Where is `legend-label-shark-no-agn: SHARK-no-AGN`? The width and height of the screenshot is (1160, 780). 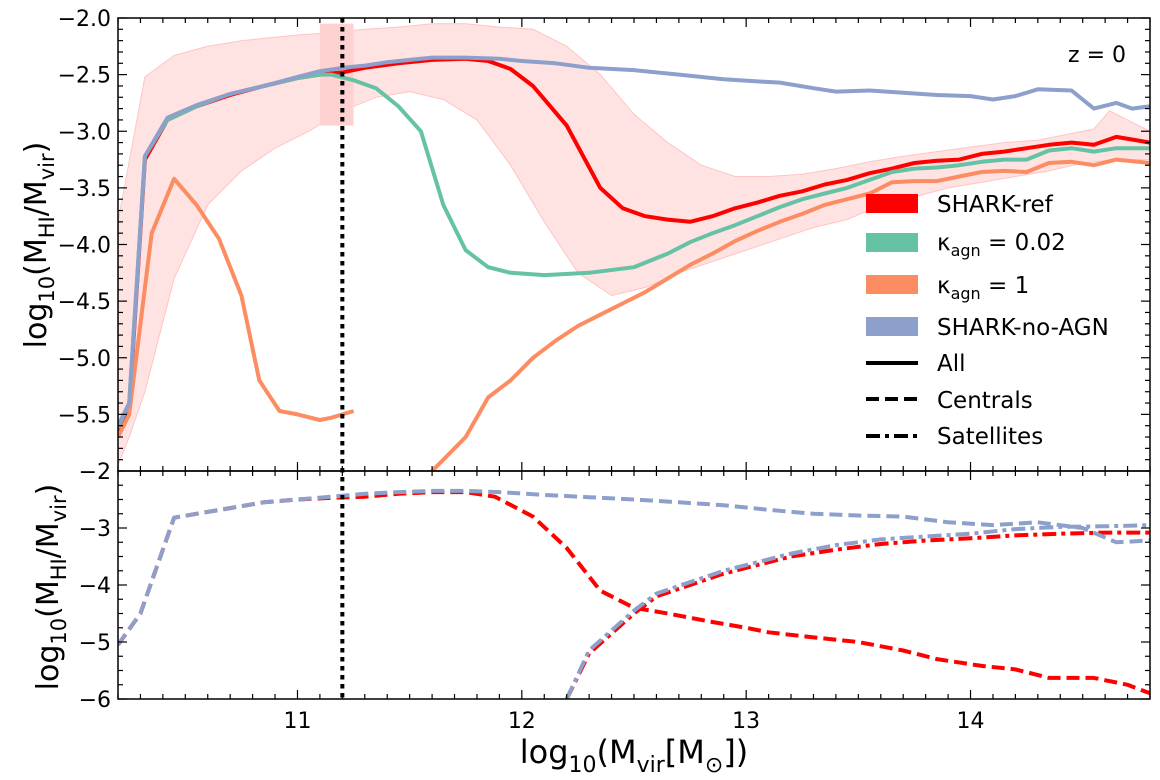 legend-label-shark-no-agn: SHARK-no-AGN is located at coordinates (1023, 328).